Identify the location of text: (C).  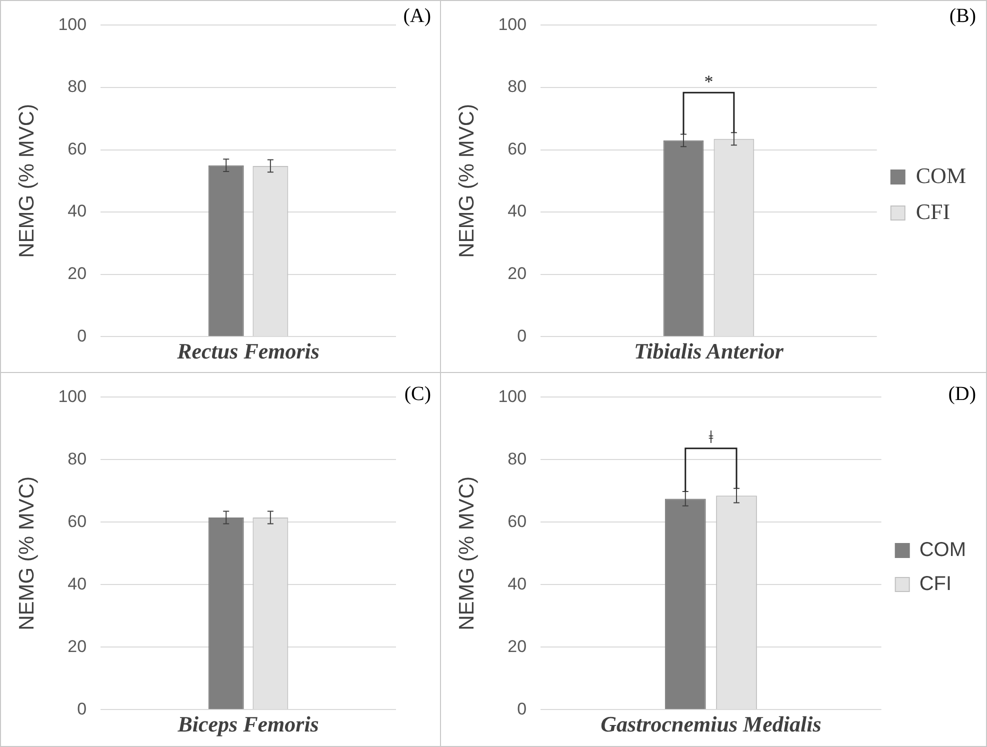
(417, 394).